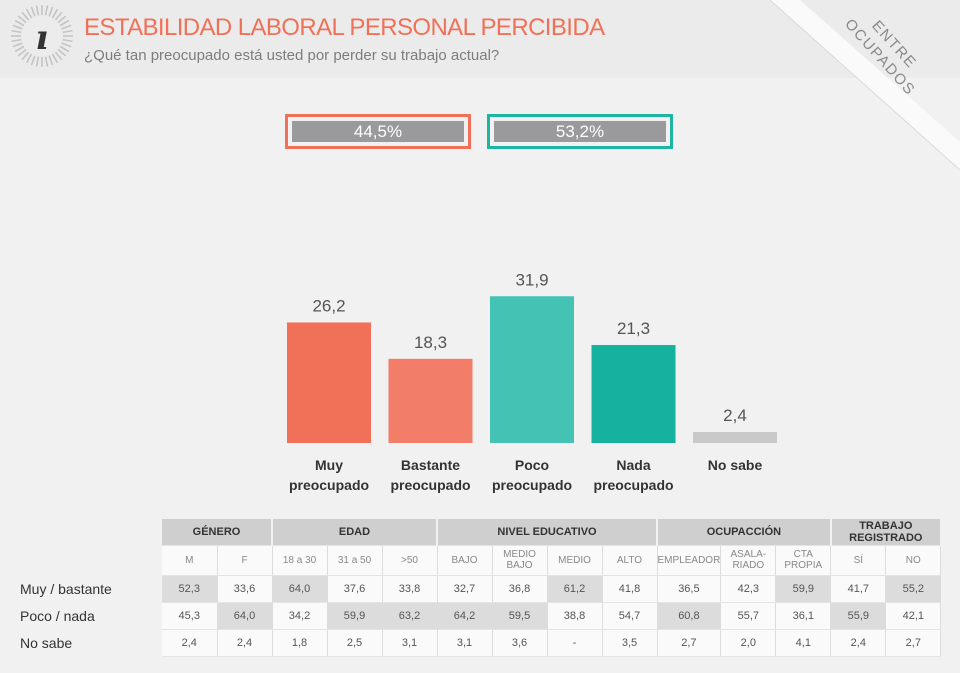  What do you see at coordinates (575, 560) in the screenshot?
I see `column-header: MEDIO` at bounding box center [575, 560].